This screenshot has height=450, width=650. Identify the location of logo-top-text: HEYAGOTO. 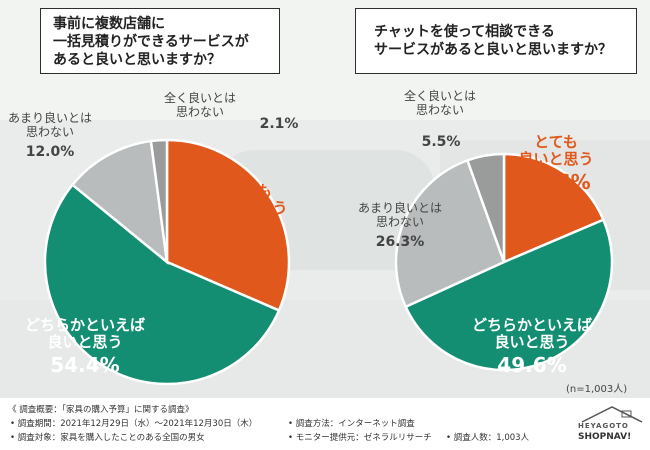
(603, 426).